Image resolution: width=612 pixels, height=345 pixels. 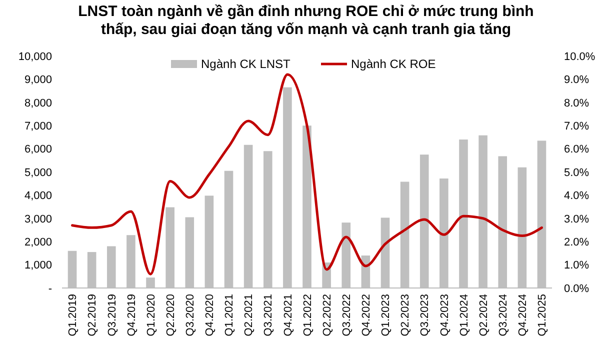 What do you see at coordinates (577, 150) in the screenshot?
I see `y2-tick-label: 6.0%` at bounding box center [577, 150].